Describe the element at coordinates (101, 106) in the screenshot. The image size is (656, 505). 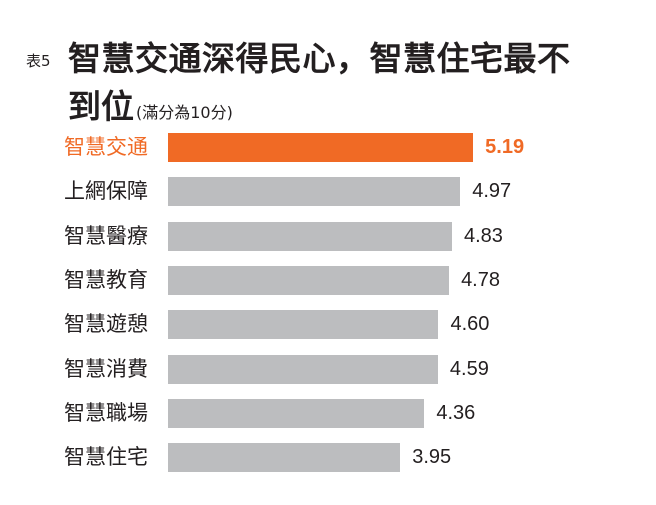
I see `chart-title-line-2-text: 到位` at that location.